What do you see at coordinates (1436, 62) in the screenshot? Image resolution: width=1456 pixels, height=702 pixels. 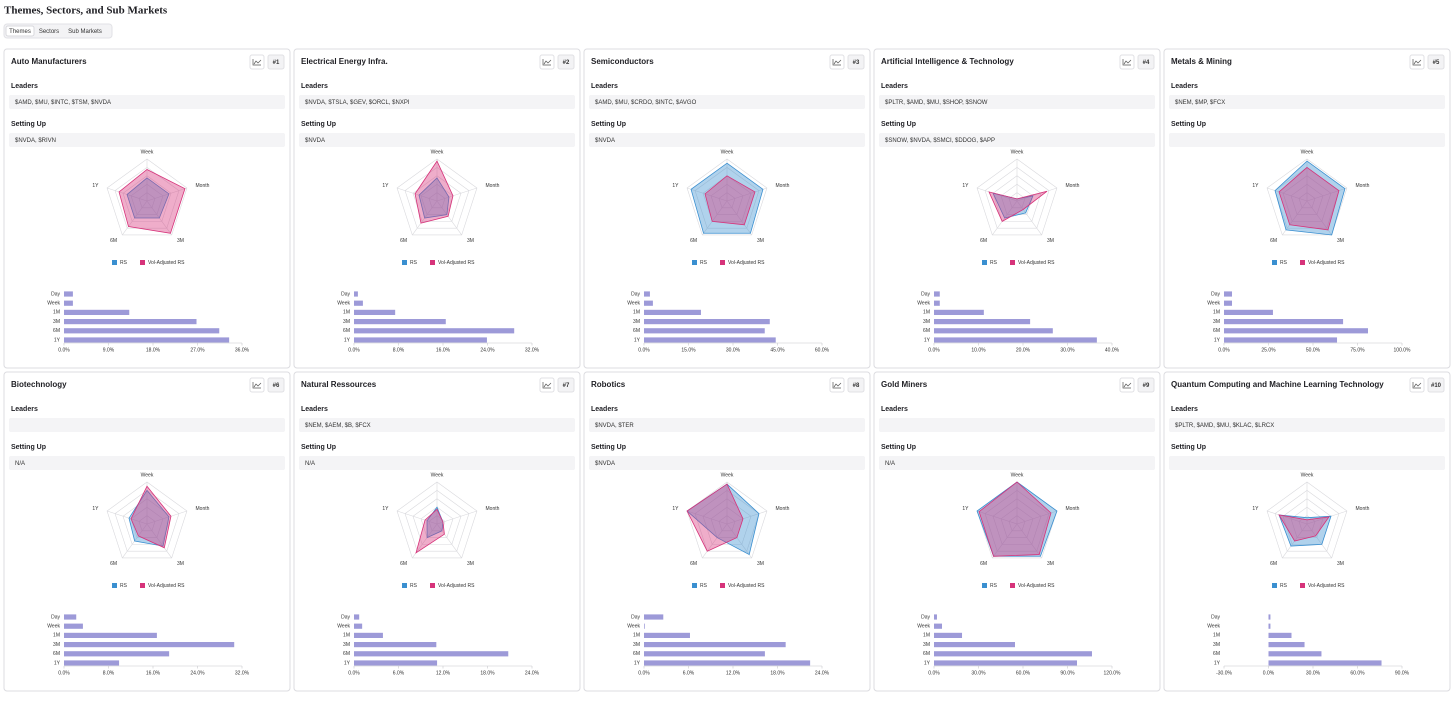 I see `rank-badge` at bounding box center [1436, 62].